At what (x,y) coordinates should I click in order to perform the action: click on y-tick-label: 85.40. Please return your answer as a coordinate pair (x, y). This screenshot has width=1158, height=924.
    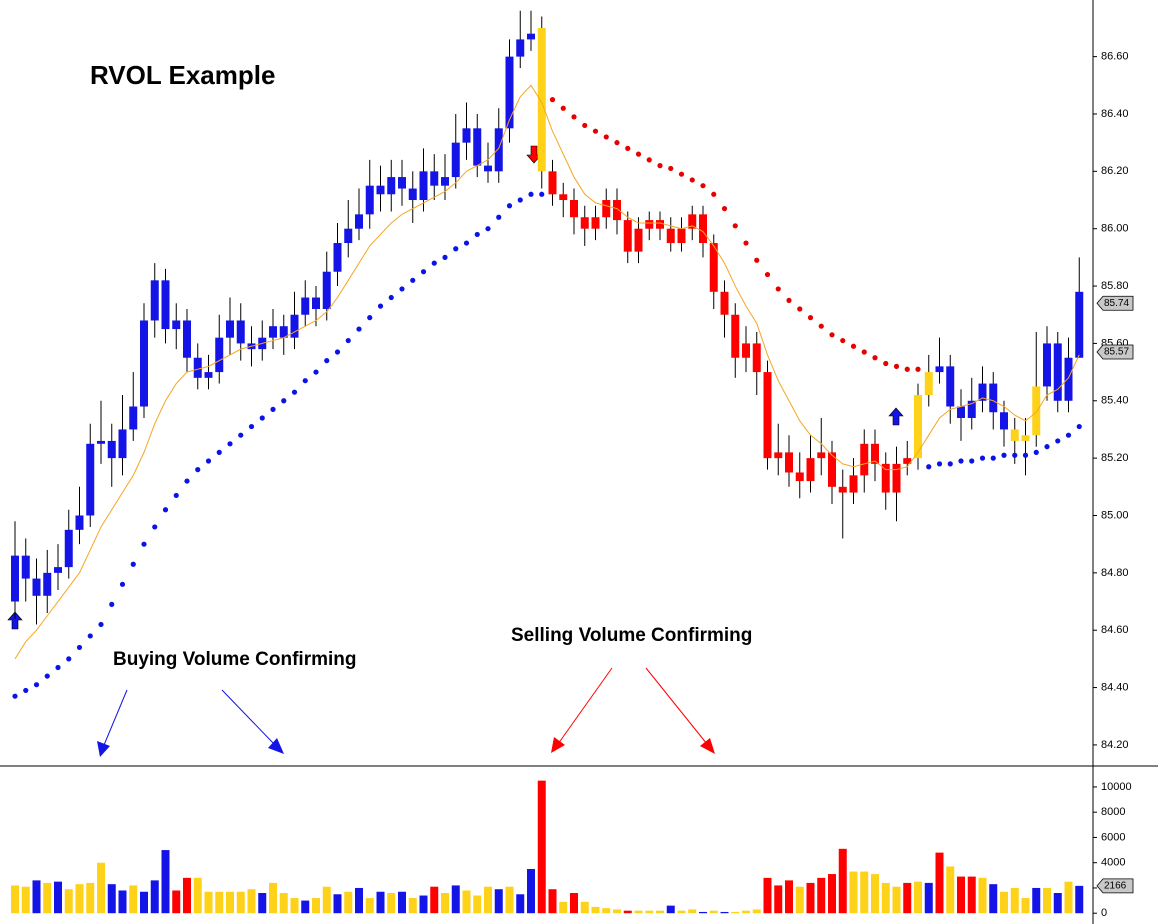
    Looking at the image, I should click on (1115, 401).